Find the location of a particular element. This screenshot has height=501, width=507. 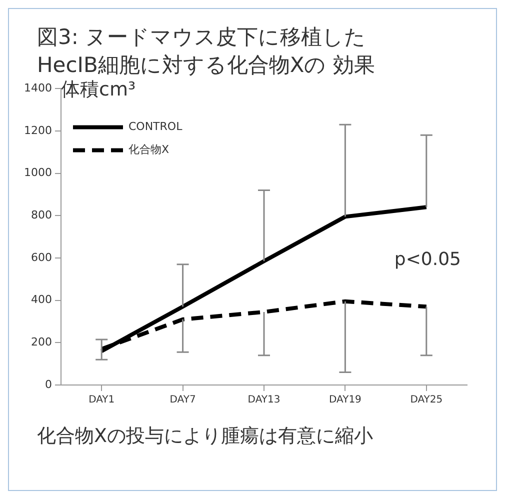

text: 化合物Xの投与により腫瘍は有意に縮小 is located at coordinates (205, 436).